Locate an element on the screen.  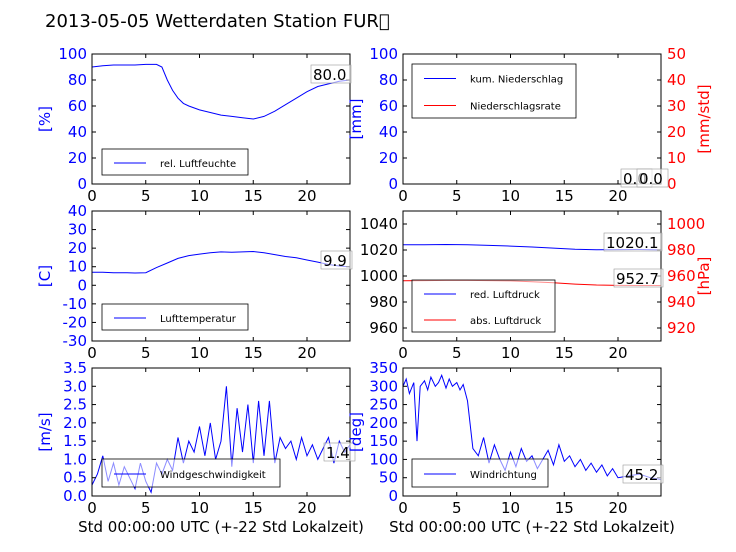
precipitation-ytick-right-label: 50 is located at coordinates (676, 54).